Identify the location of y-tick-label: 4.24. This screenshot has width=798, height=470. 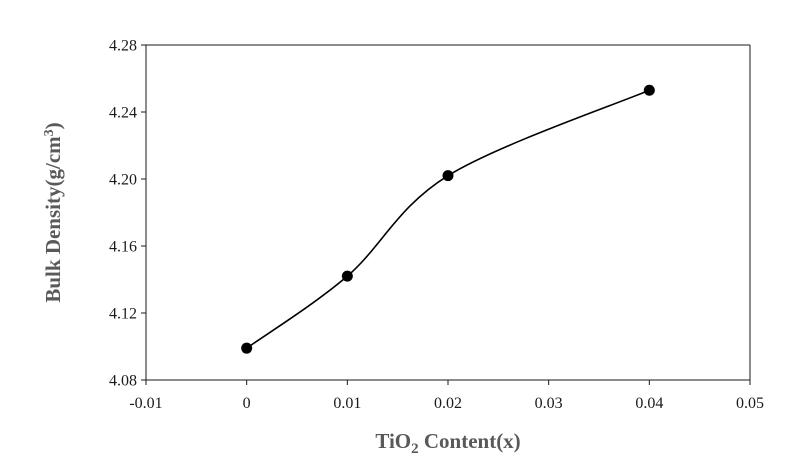
(123, 113).